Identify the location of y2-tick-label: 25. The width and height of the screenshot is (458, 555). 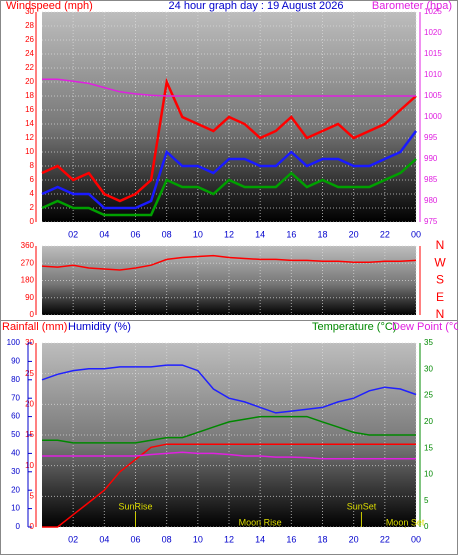
(428, 395).